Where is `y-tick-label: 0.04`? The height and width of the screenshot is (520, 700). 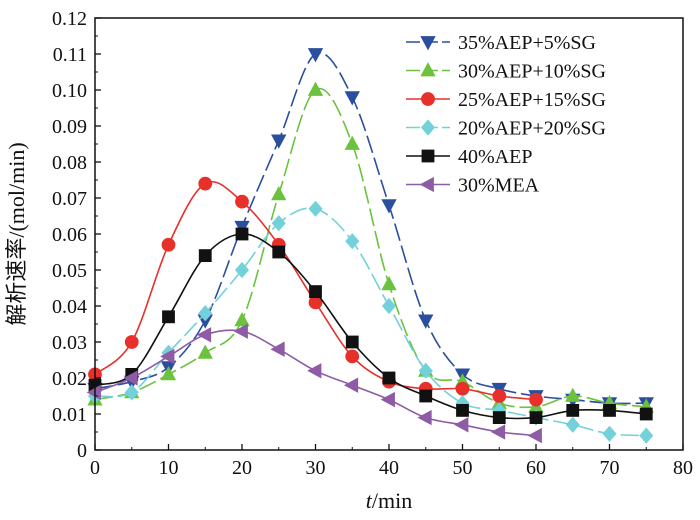 y-tick-label: 0.04 is located at coordinates (69, 307).